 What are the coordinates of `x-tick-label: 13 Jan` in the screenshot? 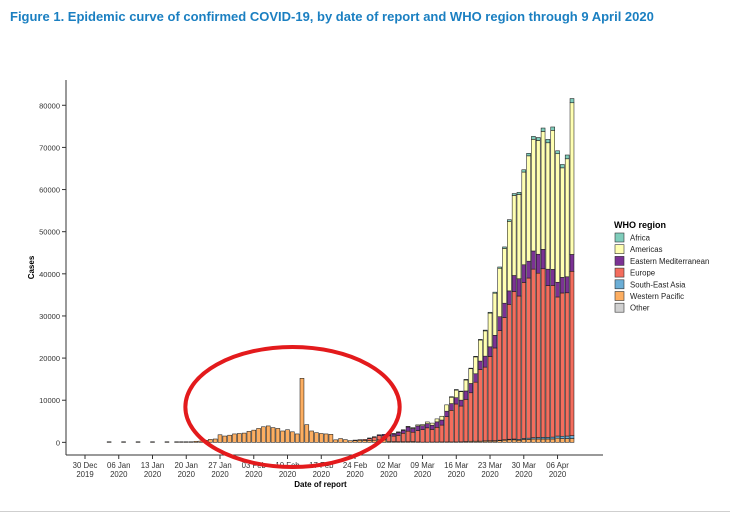 It's located at (152, 465).